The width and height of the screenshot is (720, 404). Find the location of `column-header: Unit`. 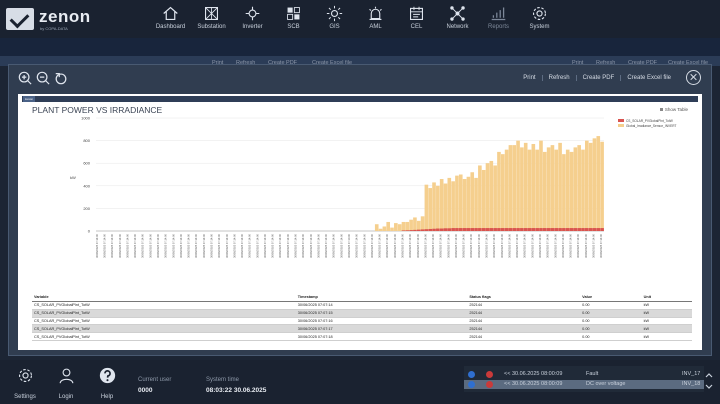

column-header: Unit is located at coordinates (666, 297).